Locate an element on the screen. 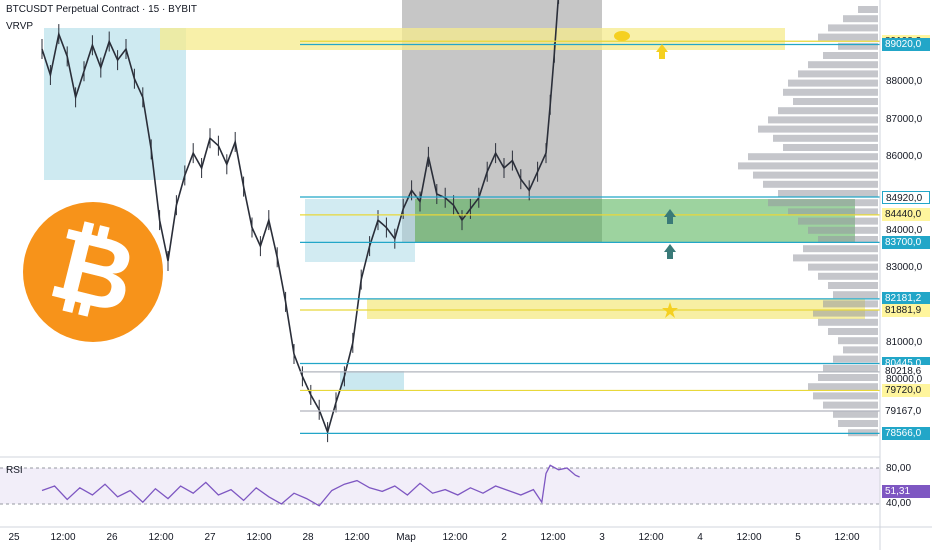  price-tag: 84440,0 is located at coordinates (906, 215).